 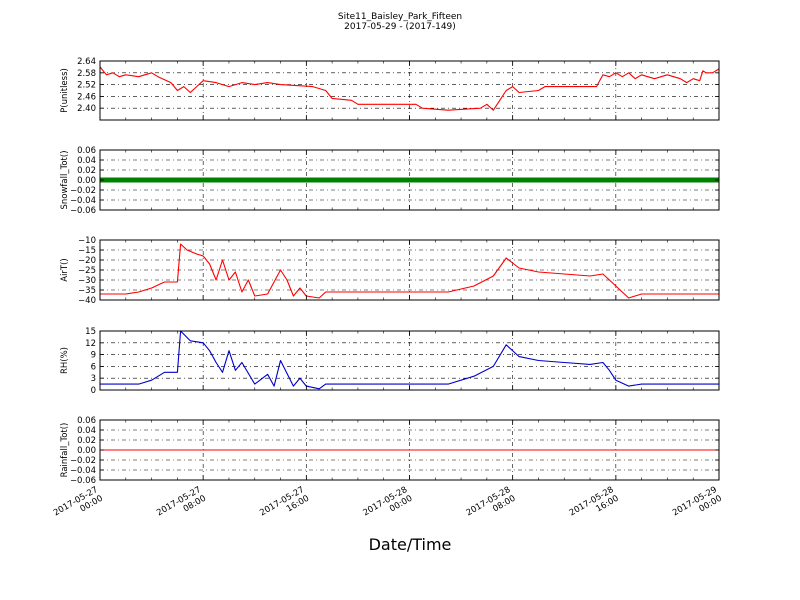 What do you see at coordinates (87, 271) in the screenshot?
I see `y-tick-label: −25` at bounding box center [87, 271].